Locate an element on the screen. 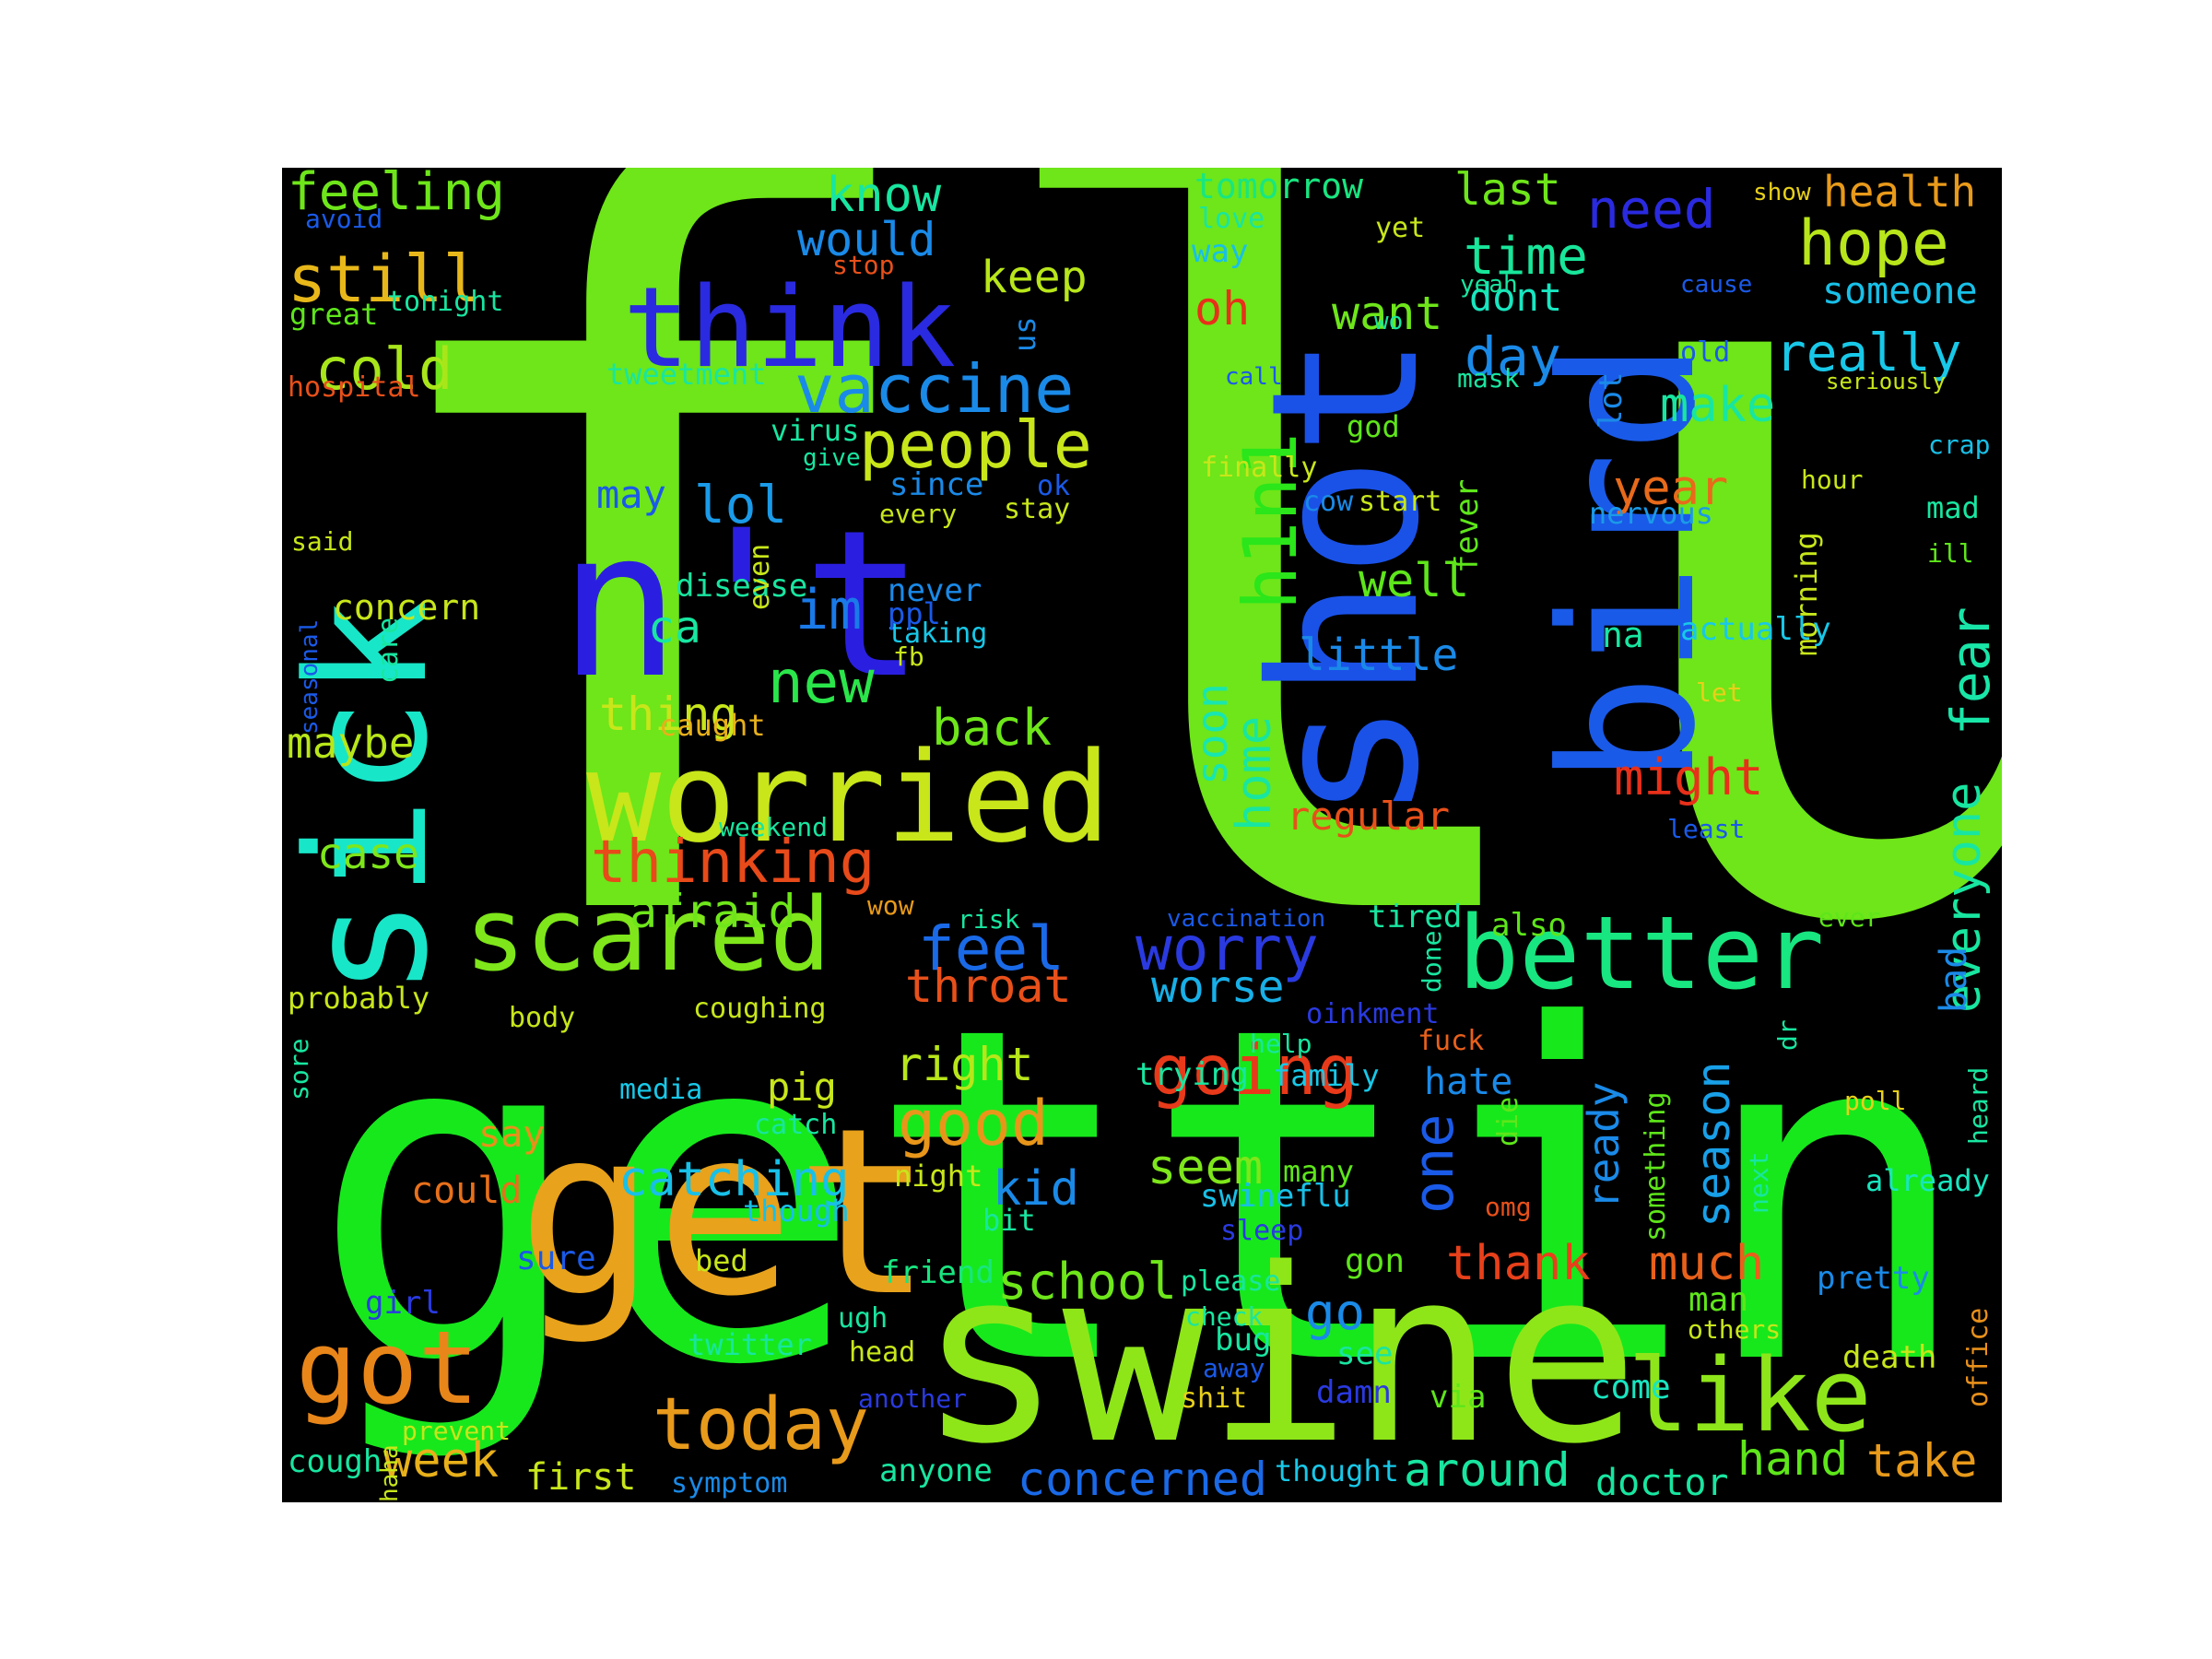  word-mask: mask is located at coordinates (1488, 378).